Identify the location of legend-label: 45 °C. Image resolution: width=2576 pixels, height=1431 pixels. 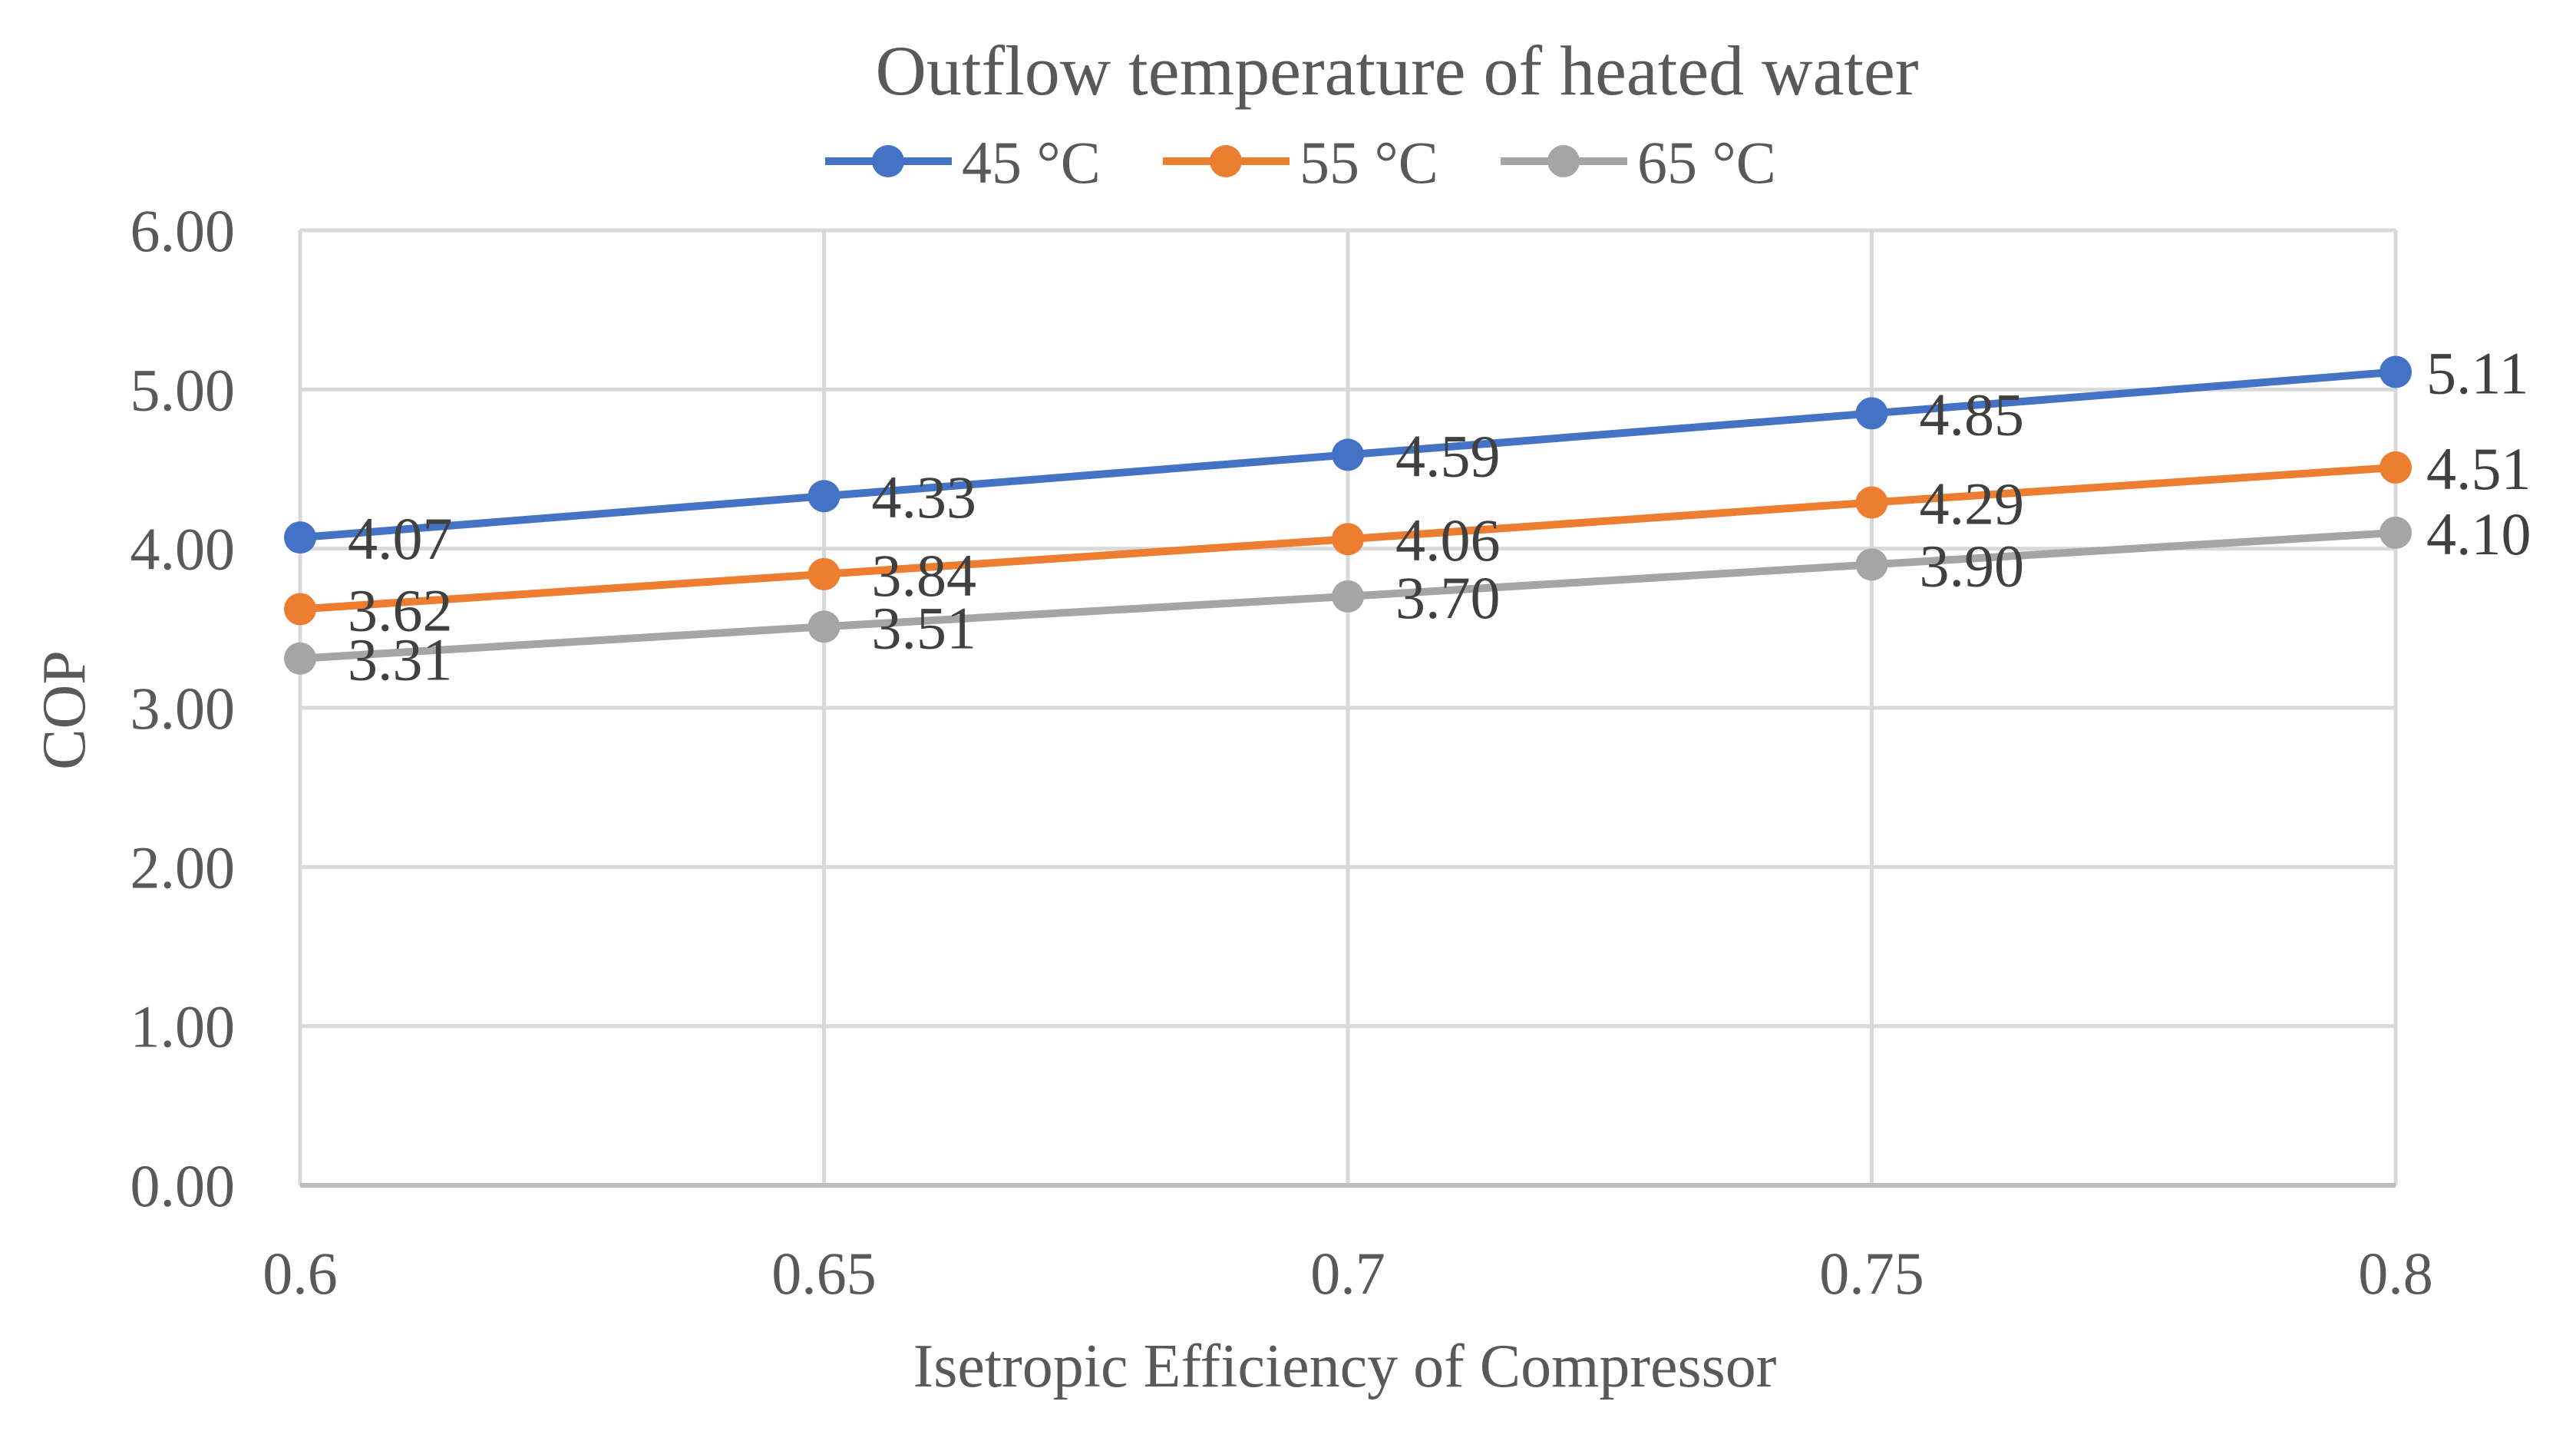
(1031, 162).